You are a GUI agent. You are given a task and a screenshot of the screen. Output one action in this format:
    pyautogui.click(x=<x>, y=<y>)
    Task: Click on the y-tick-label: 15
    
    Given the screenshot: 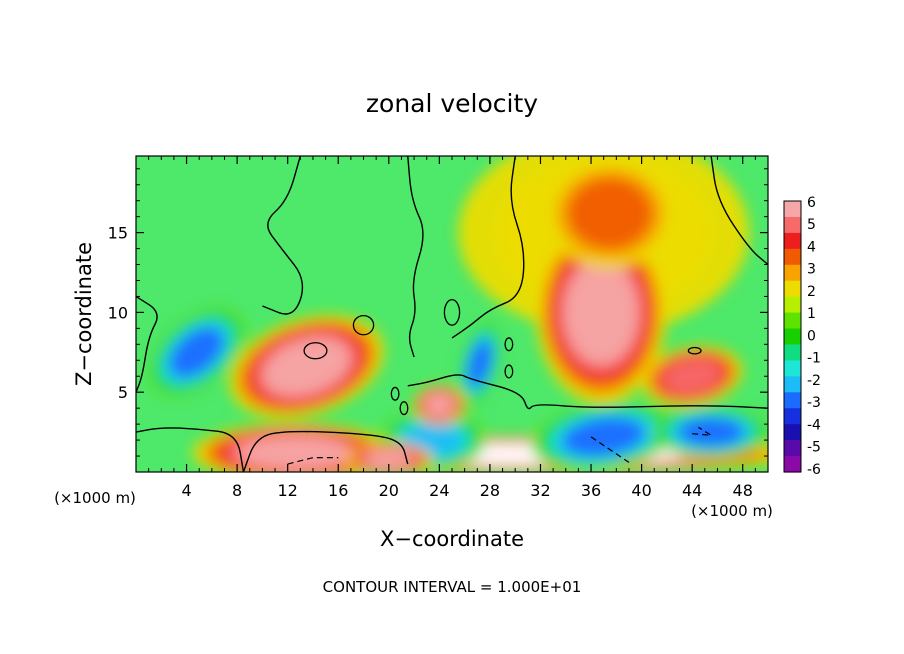 What is the action you would take?
    pyautogui.click(x=118, y=233)
    